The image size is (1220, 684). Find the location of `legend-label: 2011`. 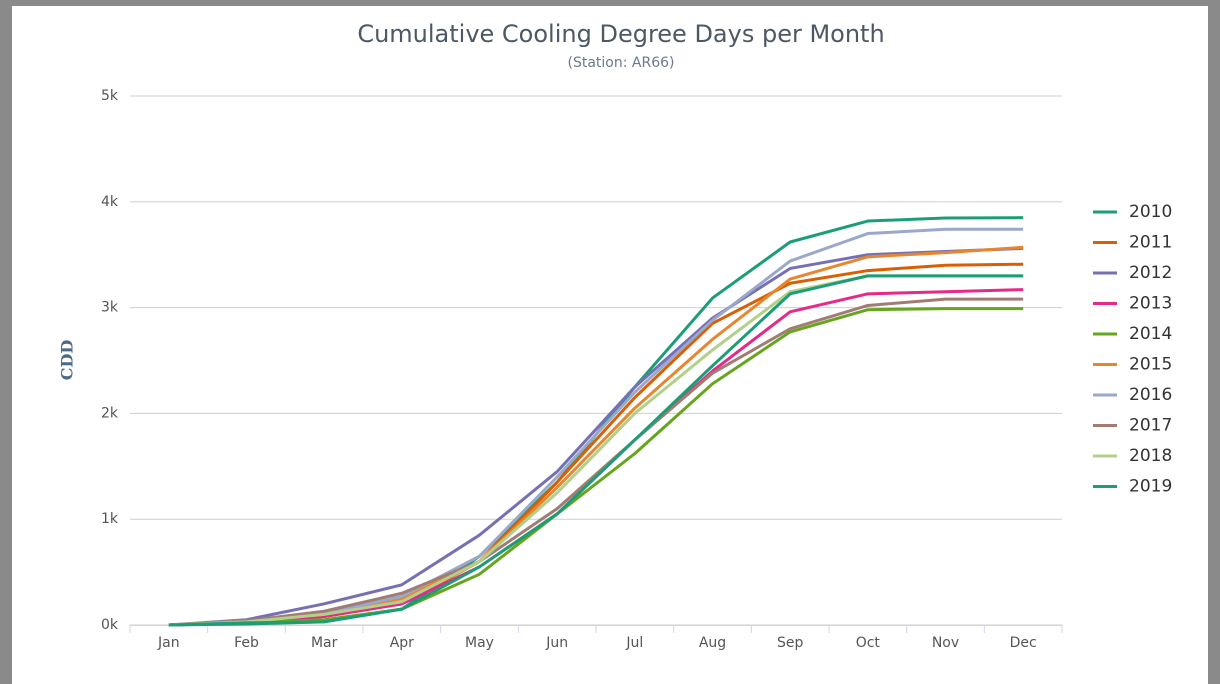

legend-label: 2011 is located at coordinates (1150, 243).